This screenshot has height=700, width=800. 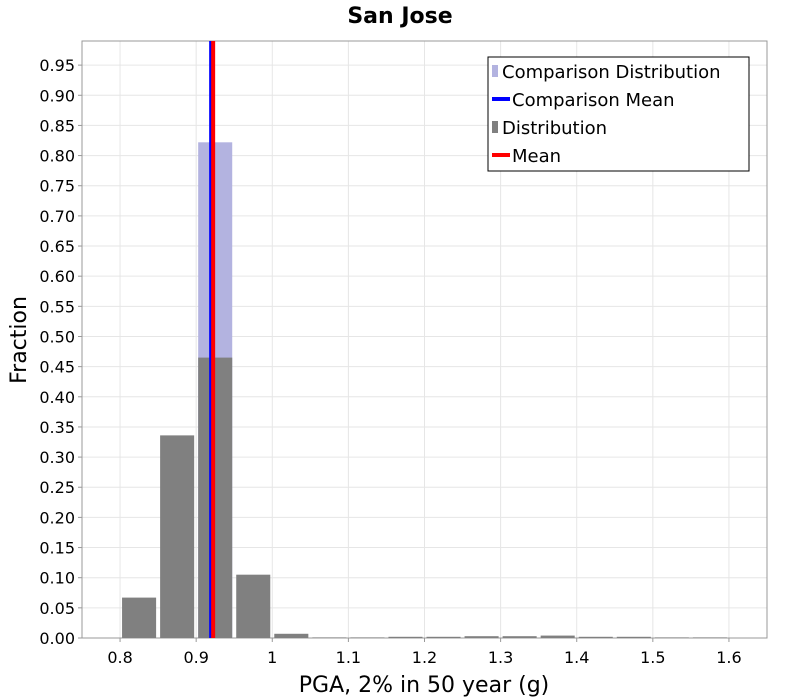 What do you see at coordinates (57, 487) in the screenshot?
I see `y-tick-label: 0.25` at bounding box center [57, 487].